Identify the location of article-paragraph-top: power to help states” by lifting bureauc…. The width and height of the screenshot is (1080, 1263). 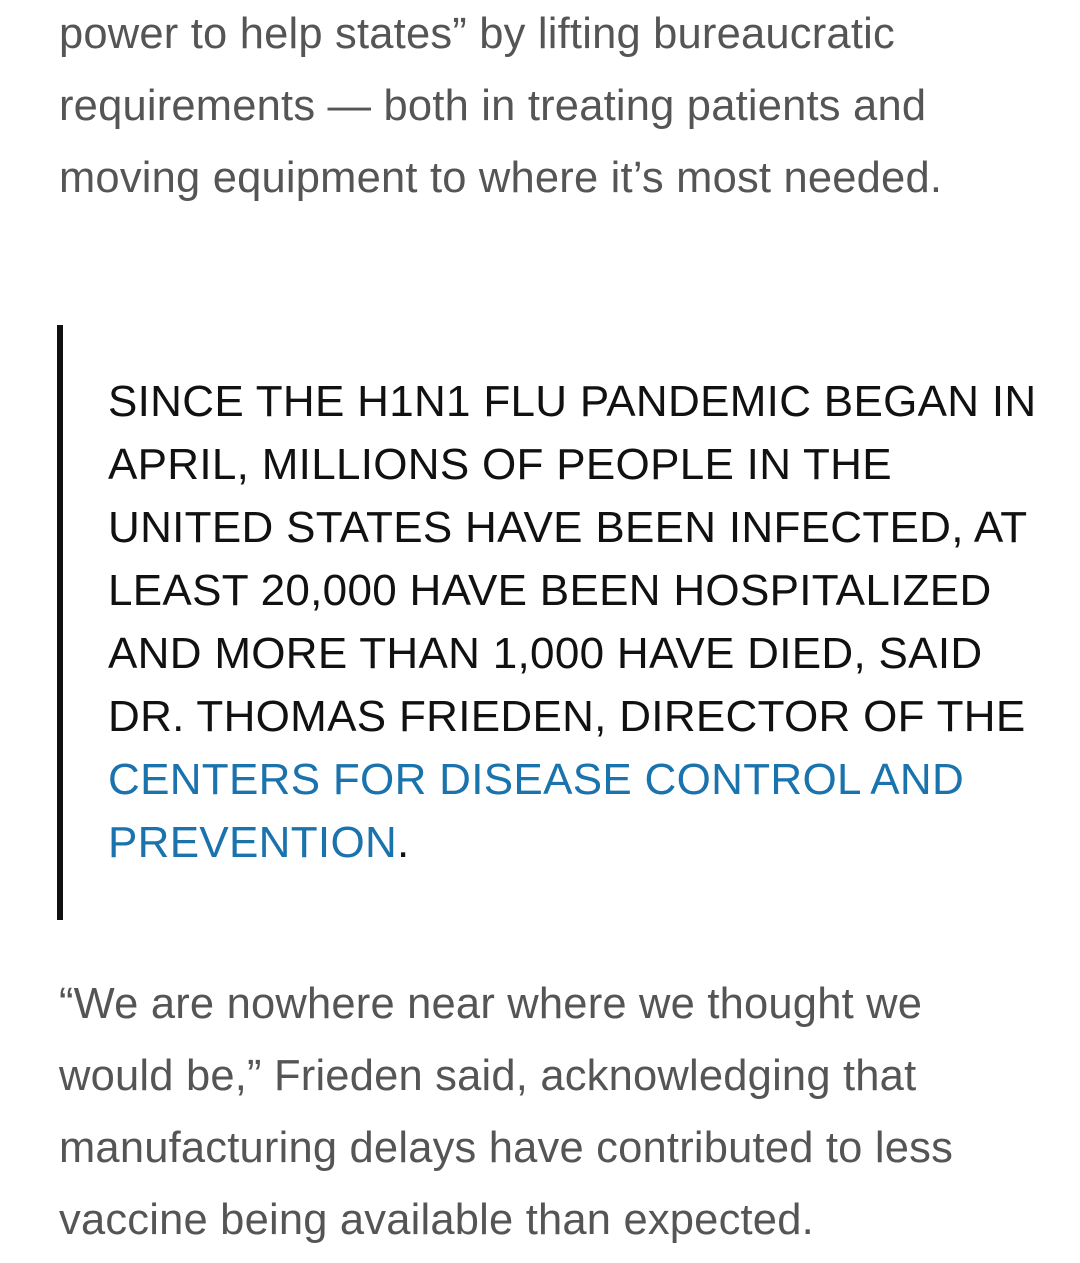
(501, 106).